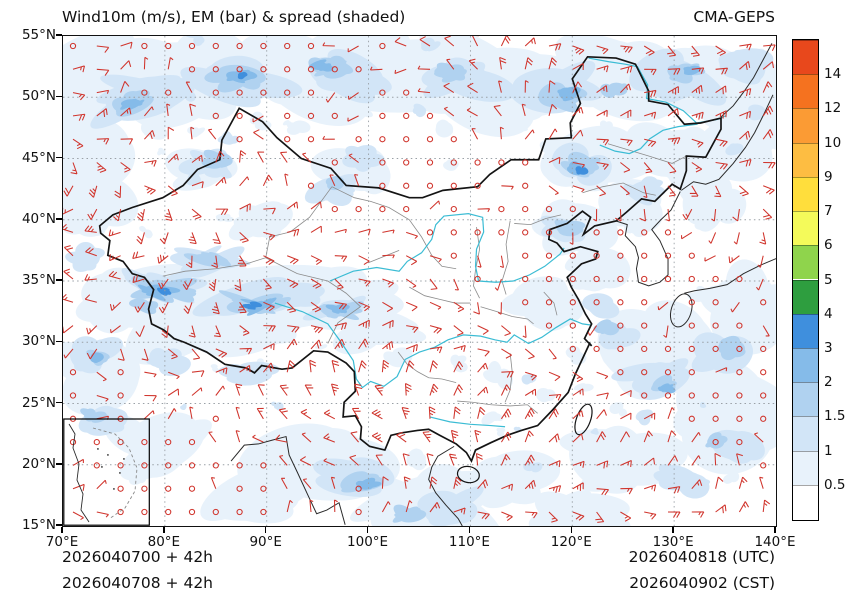  What do you see at coordinates (775, 542) in the screenshot?
I see `x-tick-label: 140°E` at bounding box center [775, 542].